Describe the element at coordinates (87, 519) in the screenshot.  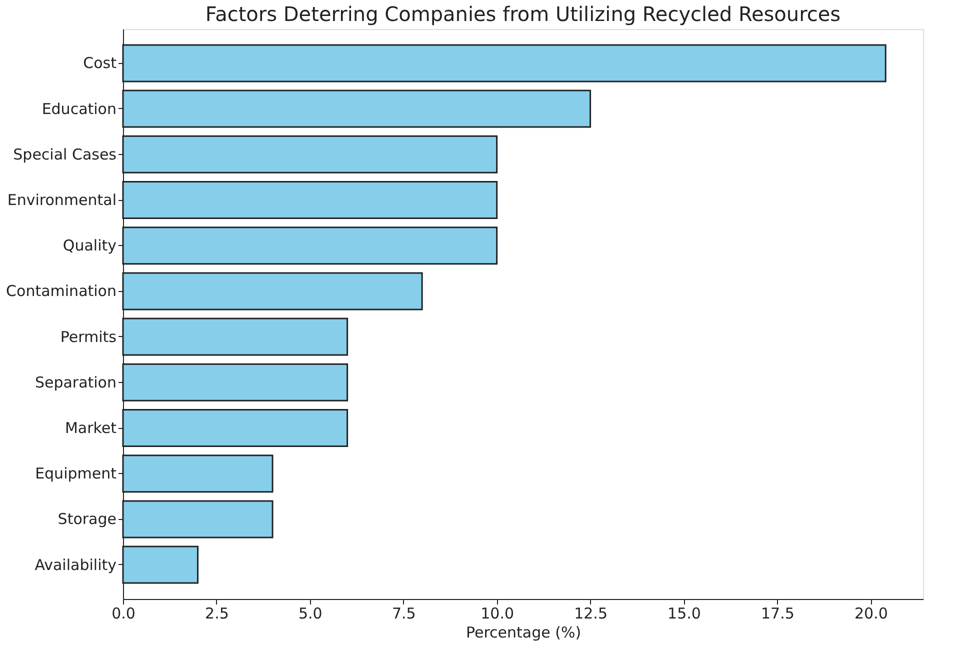
I see `y-tick-label: Storage` at that location.